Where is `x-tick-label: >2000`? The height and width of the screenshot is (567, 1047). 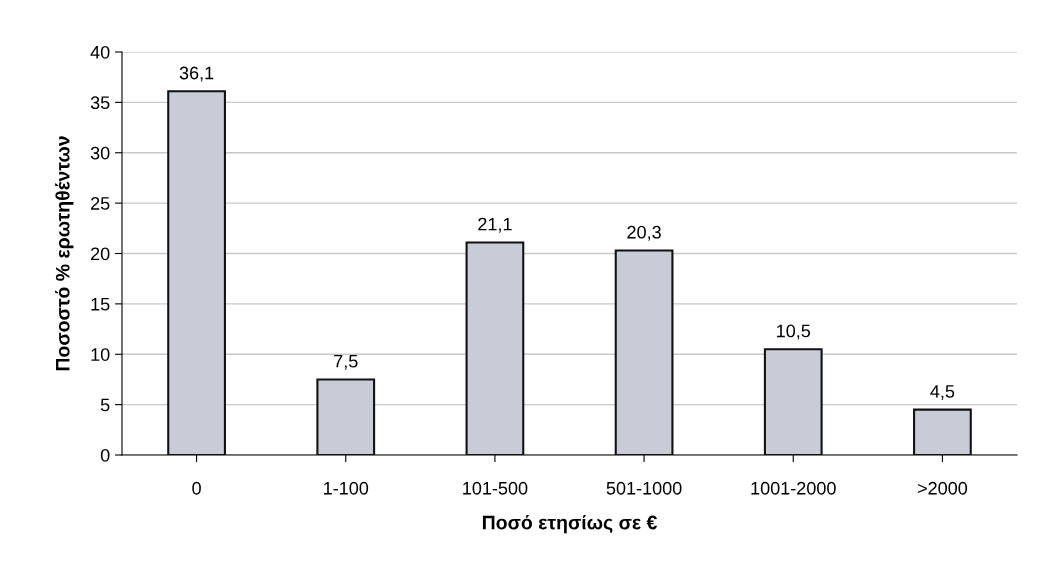 x-tick-label: >2000 is located at coordinates (942, 488).